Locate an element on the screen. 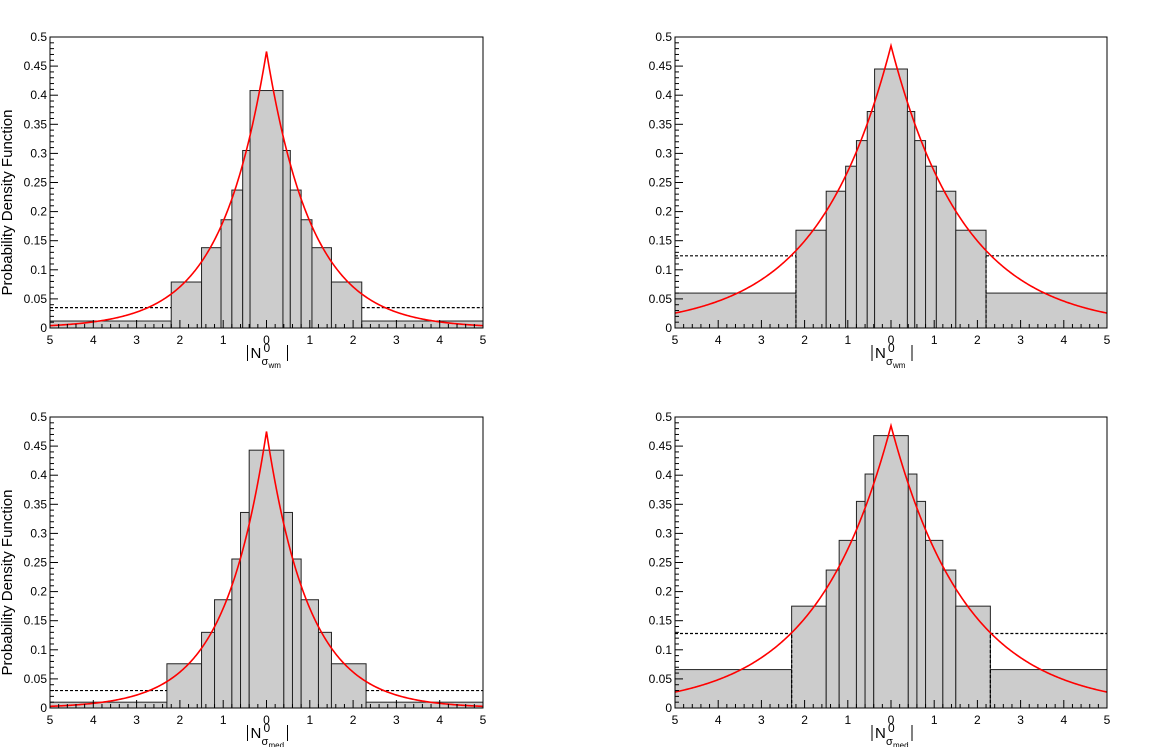 This screenshot has height=747, width=1159. y-axis-title: Probability Density Function is located at coordinates (8, 583).